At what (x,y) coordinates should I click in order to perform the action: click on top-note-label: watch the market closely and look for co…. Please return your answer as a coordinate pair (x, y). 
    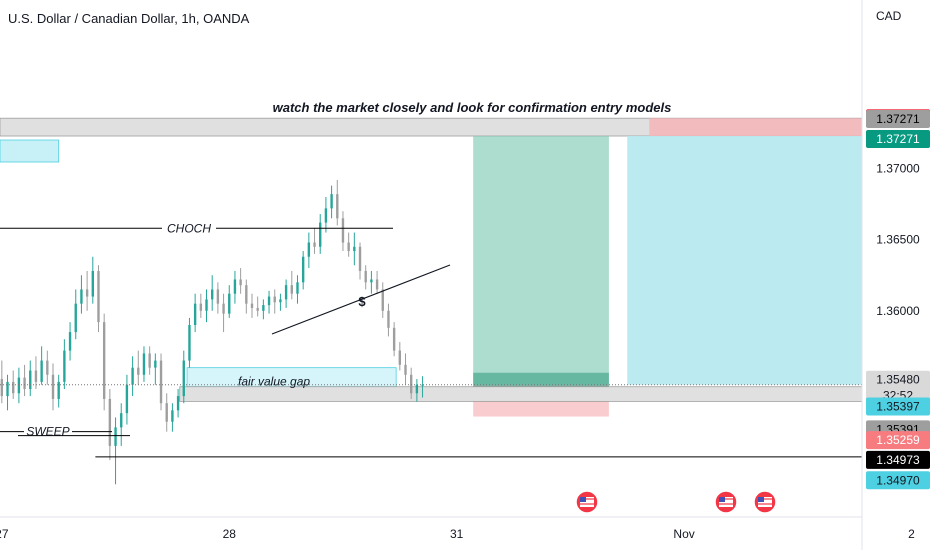
    Looking at the image, I should click on (472, 107).